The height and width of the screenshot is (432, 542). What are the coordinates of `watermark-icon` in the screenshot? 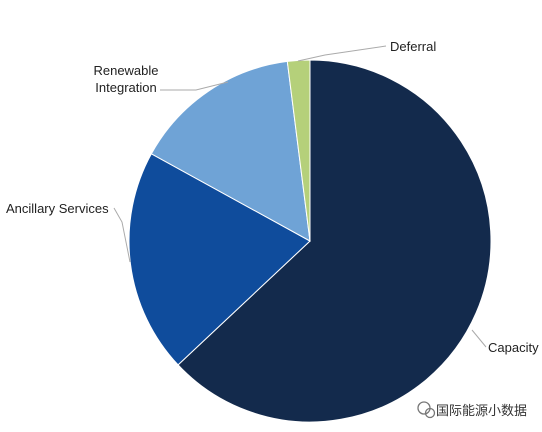 It's located at (426, 410).